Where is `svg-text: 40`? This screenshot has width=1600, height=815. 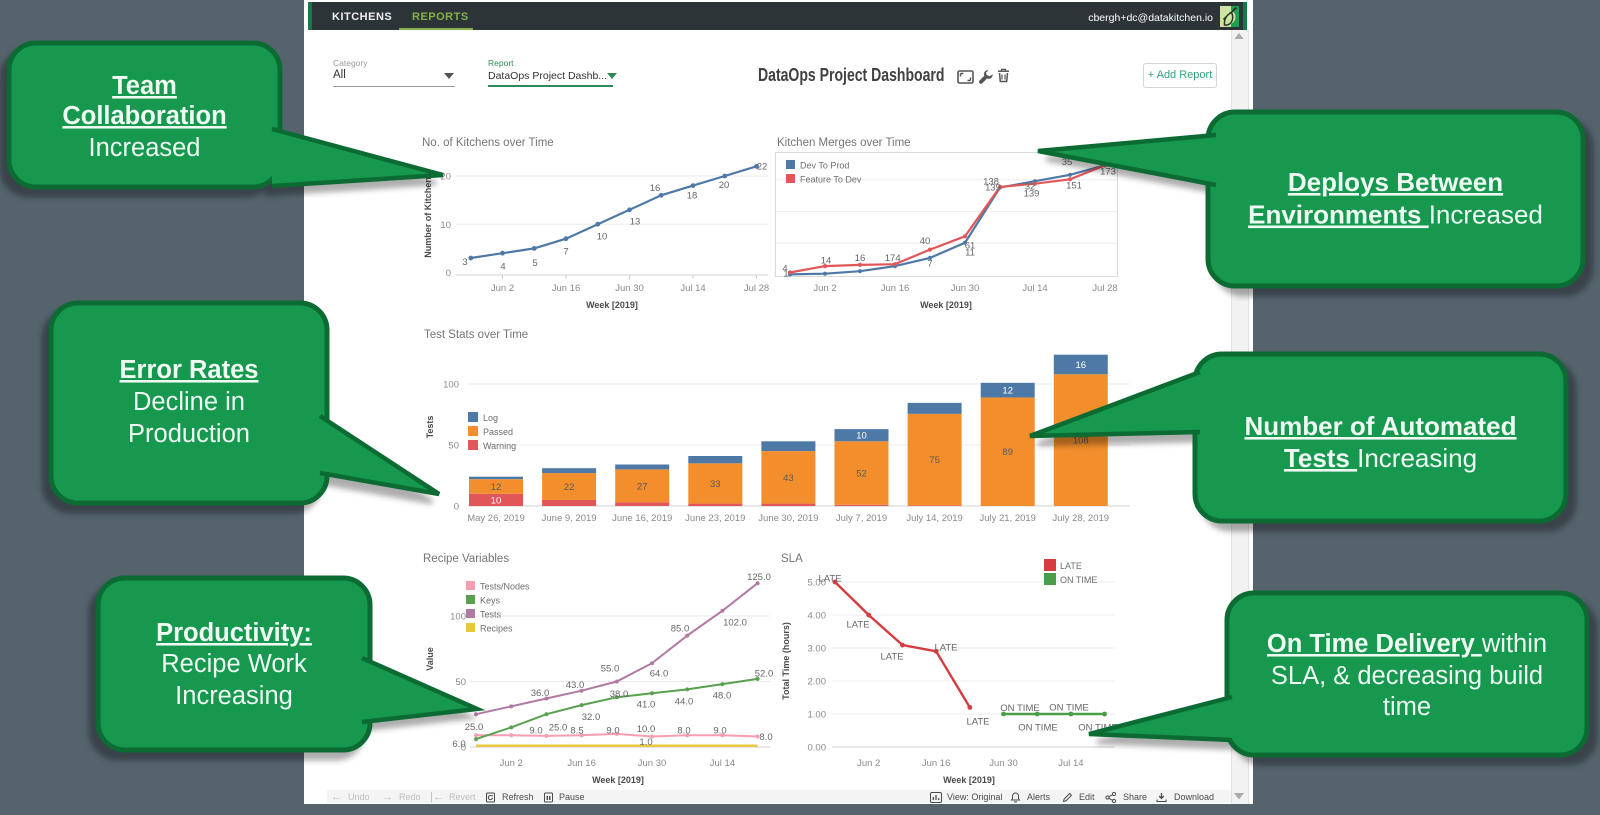 svg-text: 40 is located at coordinates (925, 241).